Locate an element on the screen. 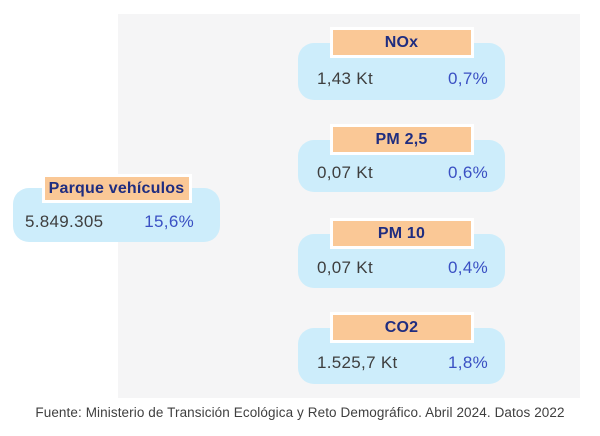 The width and height of the screenshot is (600, 436). co2-label: CO2 is located at coordinates (401, 327).